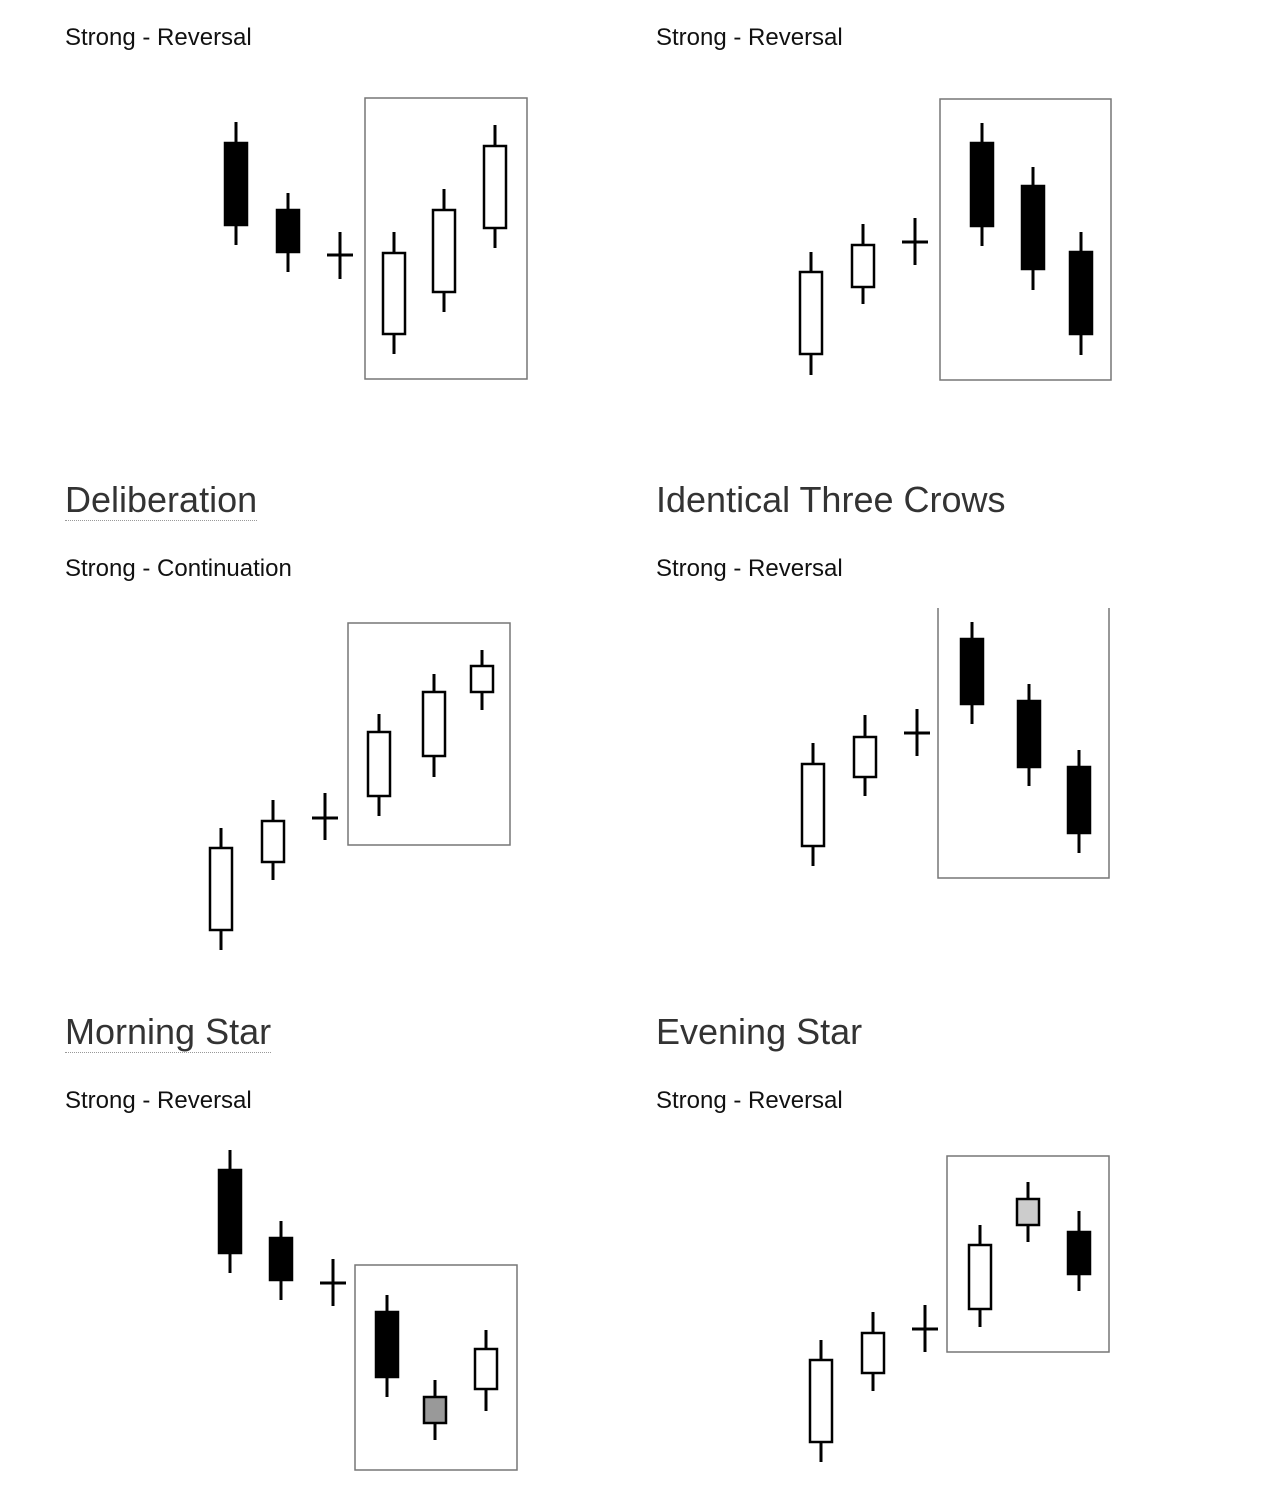 This screenshot has width=1272, height=1504. I want to click on pattern-title-link: Deliberation, so click(161, 500).